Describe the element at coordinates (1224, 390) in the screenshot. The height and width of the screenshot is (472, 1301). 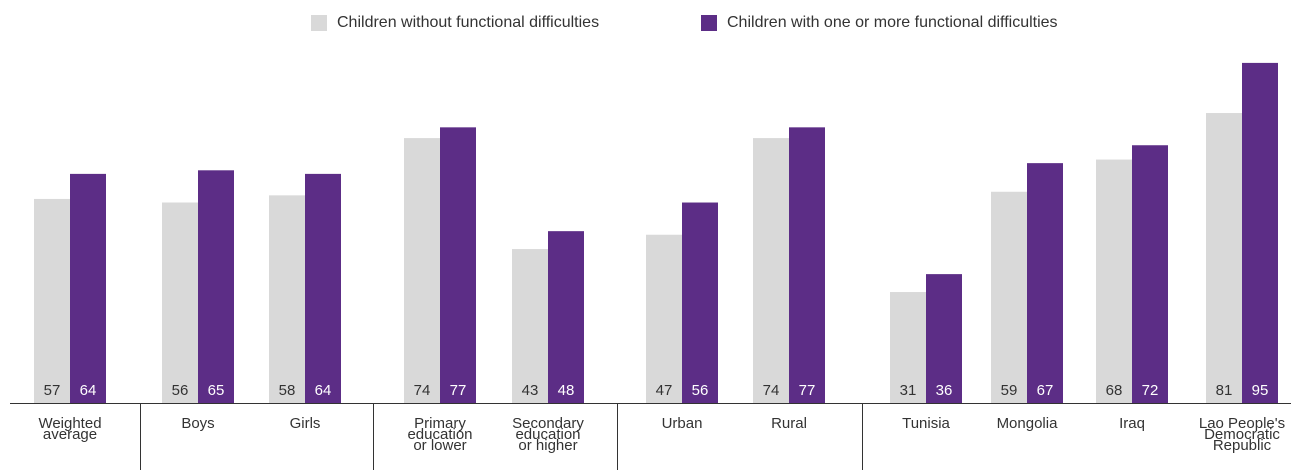
I see `value-label-without-10: 81` at that location.